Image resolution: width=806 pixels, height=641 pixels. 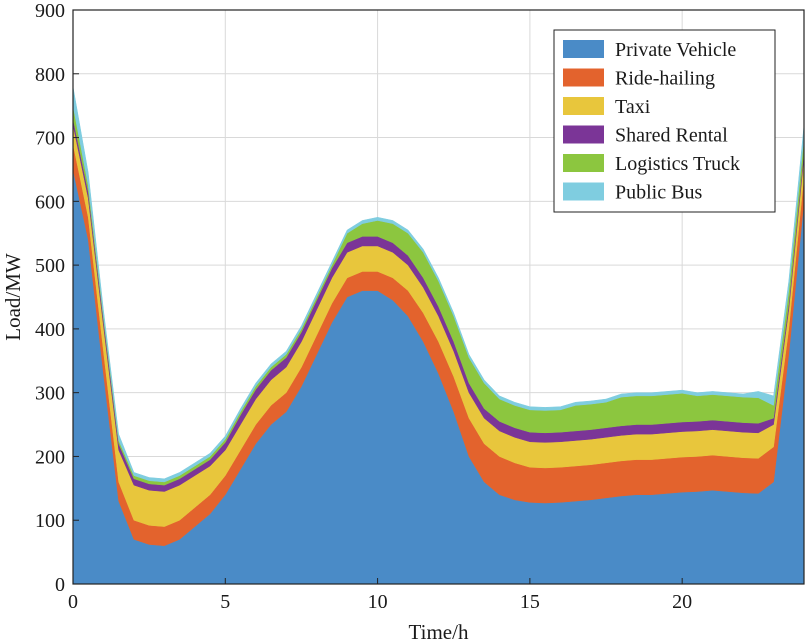 I want to click on legend-label: Taxi, so click(x=633, y=107).